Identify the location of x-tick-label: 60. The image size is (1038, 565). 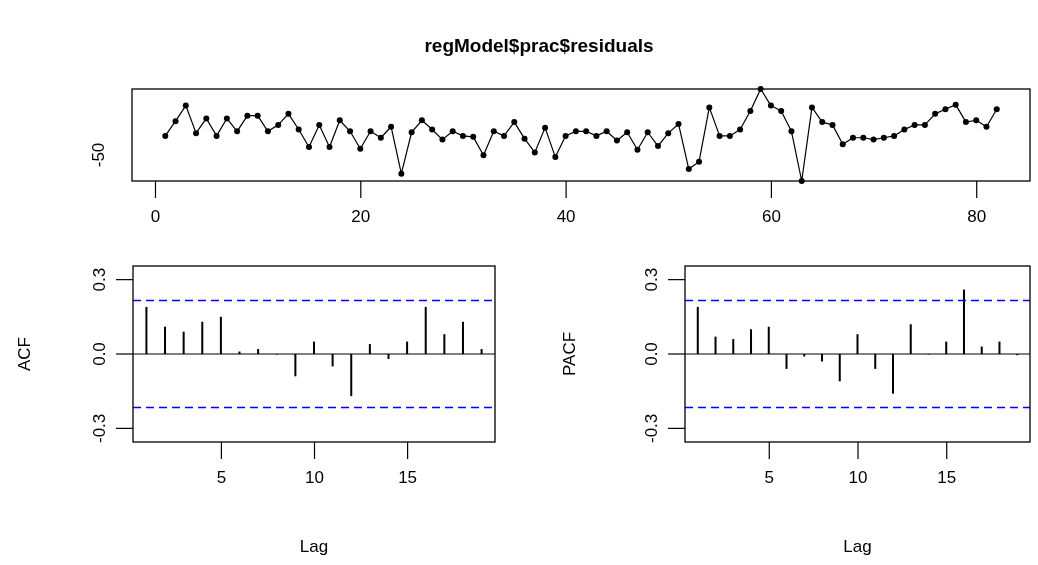
(771, 217).